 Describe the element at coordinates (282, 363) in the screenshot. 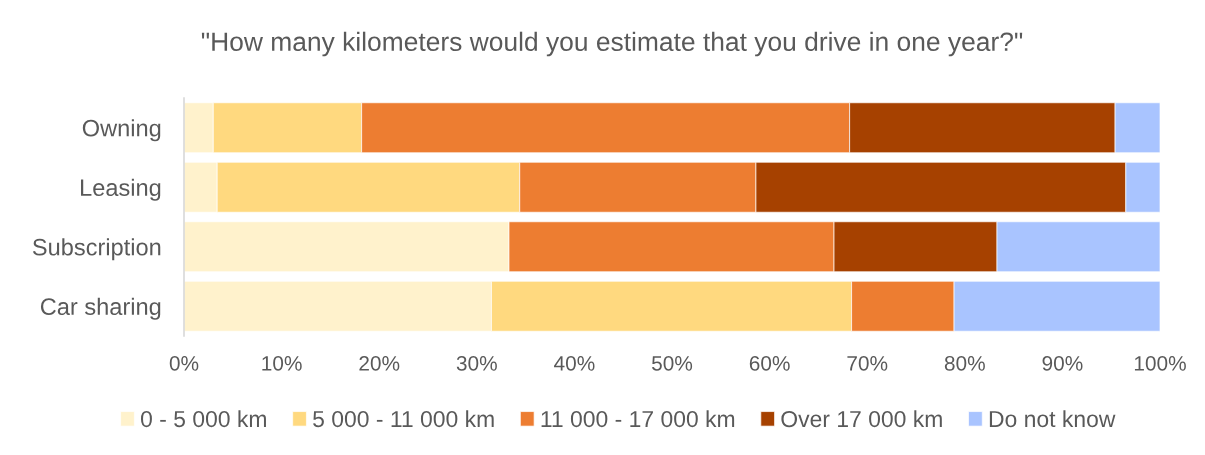

I see `x-tick-label: 10%` at that location.